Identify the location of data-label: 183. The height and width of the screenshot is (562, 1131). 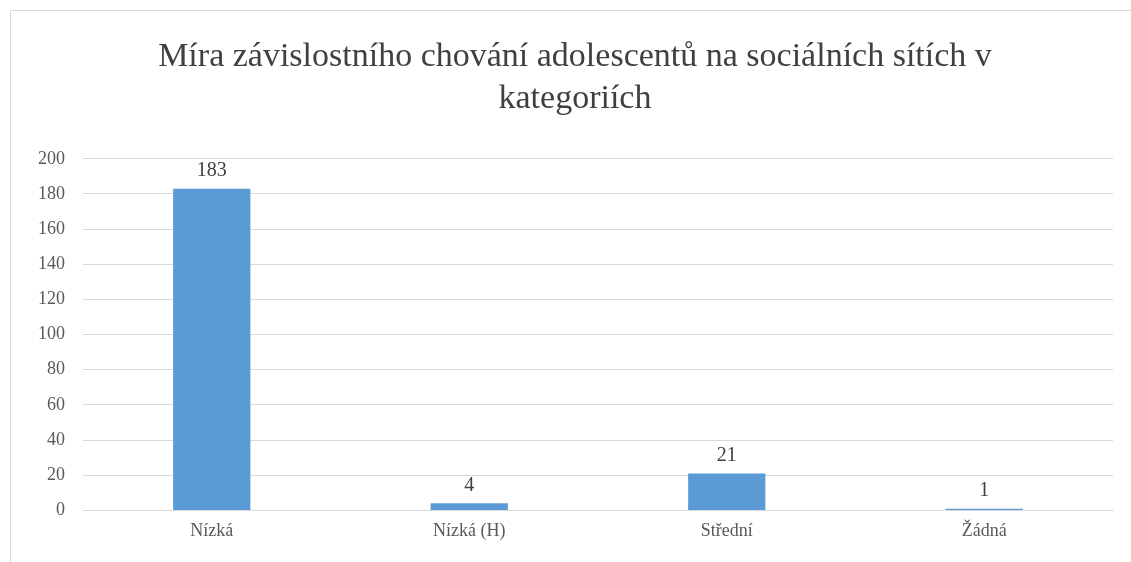
(211, 168).